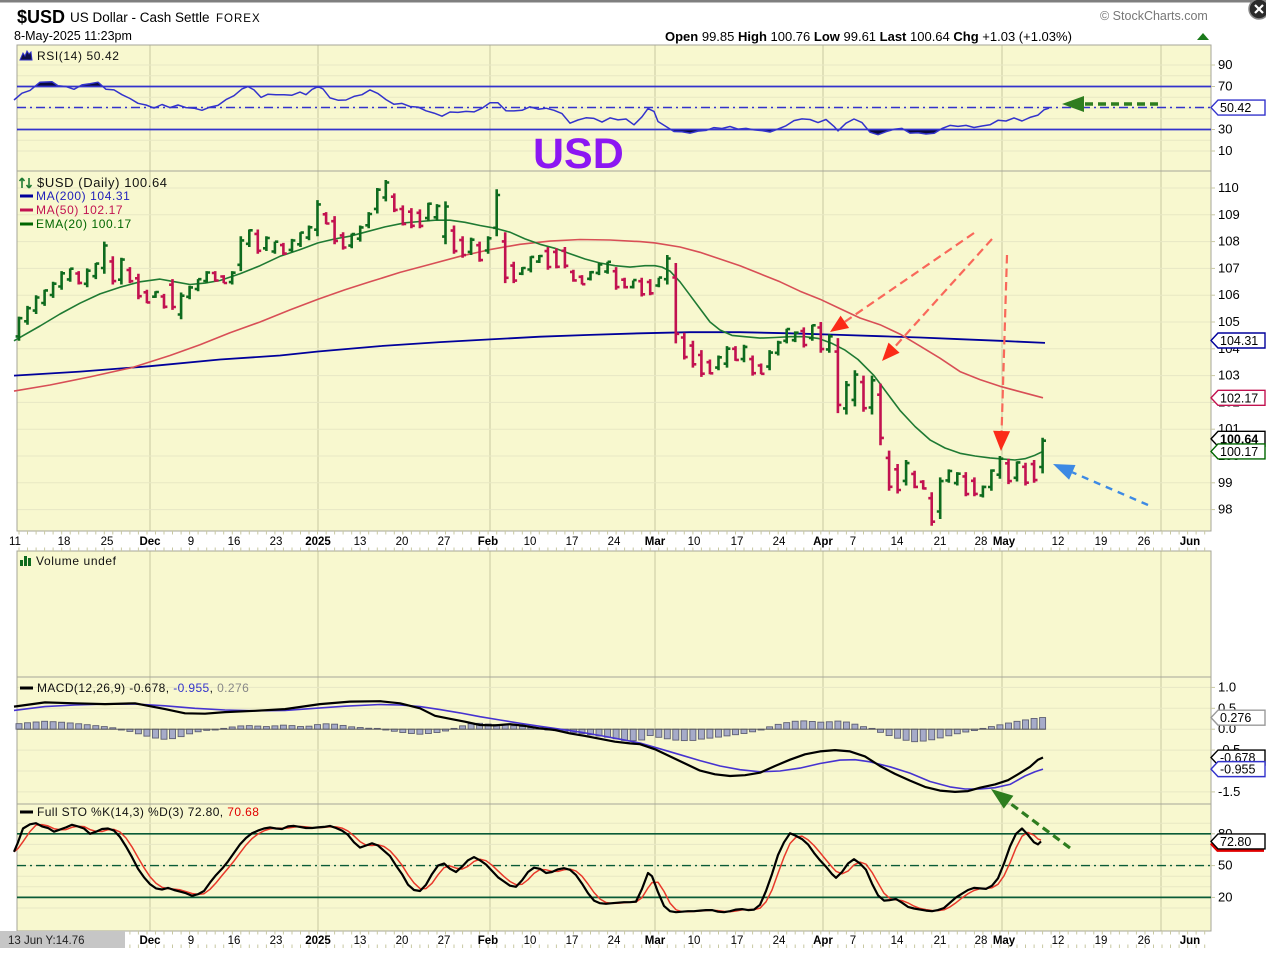 This screenshot has width=1266, height=953. Describe the element at coordinates (78, 56) in the screenshot. I see `svg-text: RSI(14) 50.42` at that location.